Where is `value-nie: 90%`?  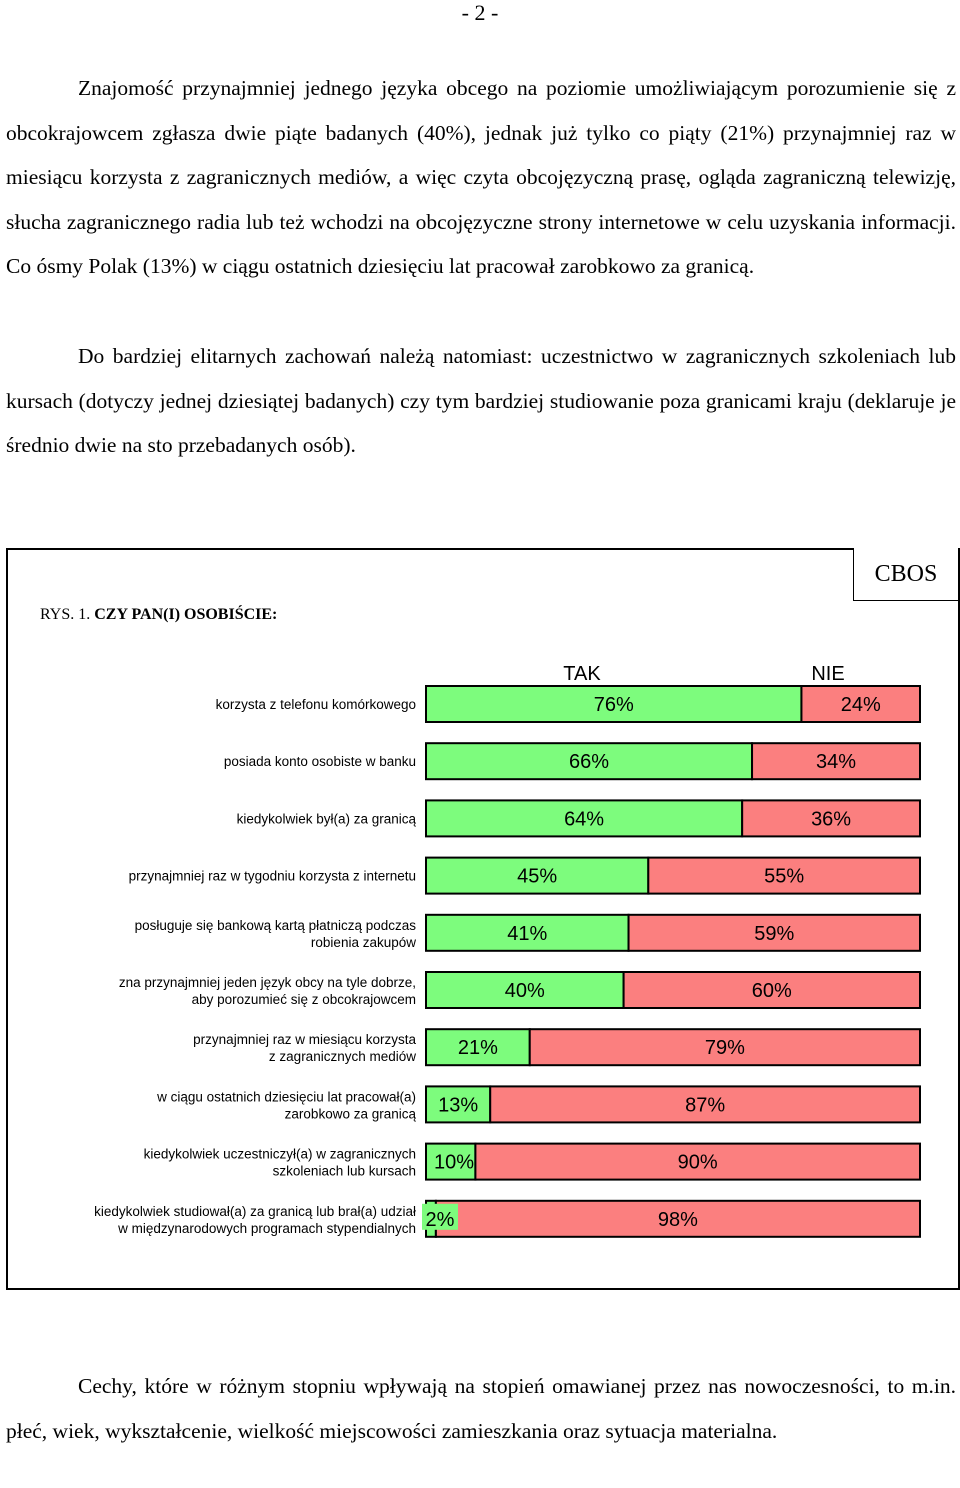
value-nie: 90% is located at coordinates (698, 1163).